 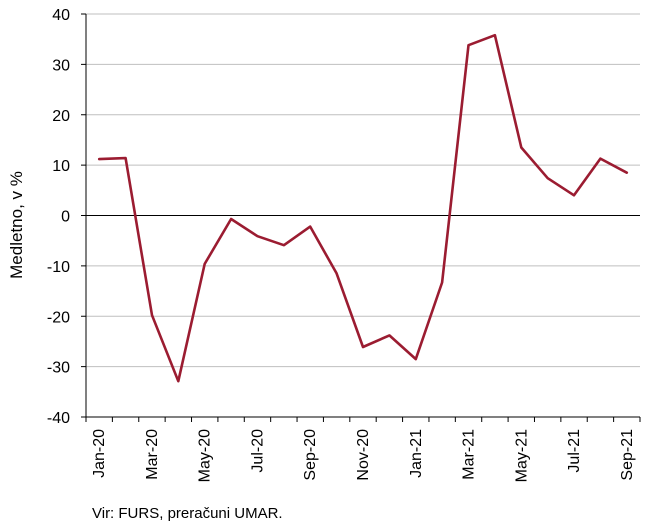 I want to click on y-tick-label: -30, so click(x=58, y=368).